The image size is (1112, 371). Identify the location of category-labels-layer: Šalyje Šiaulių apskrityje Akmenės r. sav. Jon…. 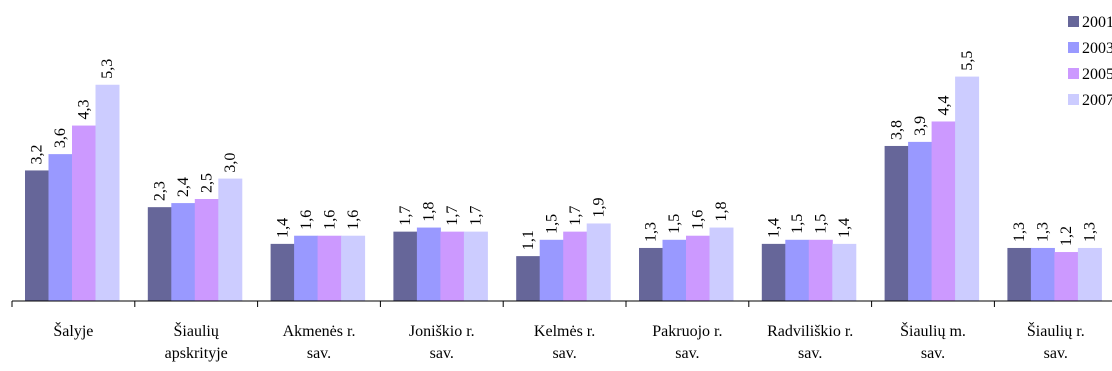
(568, 341).